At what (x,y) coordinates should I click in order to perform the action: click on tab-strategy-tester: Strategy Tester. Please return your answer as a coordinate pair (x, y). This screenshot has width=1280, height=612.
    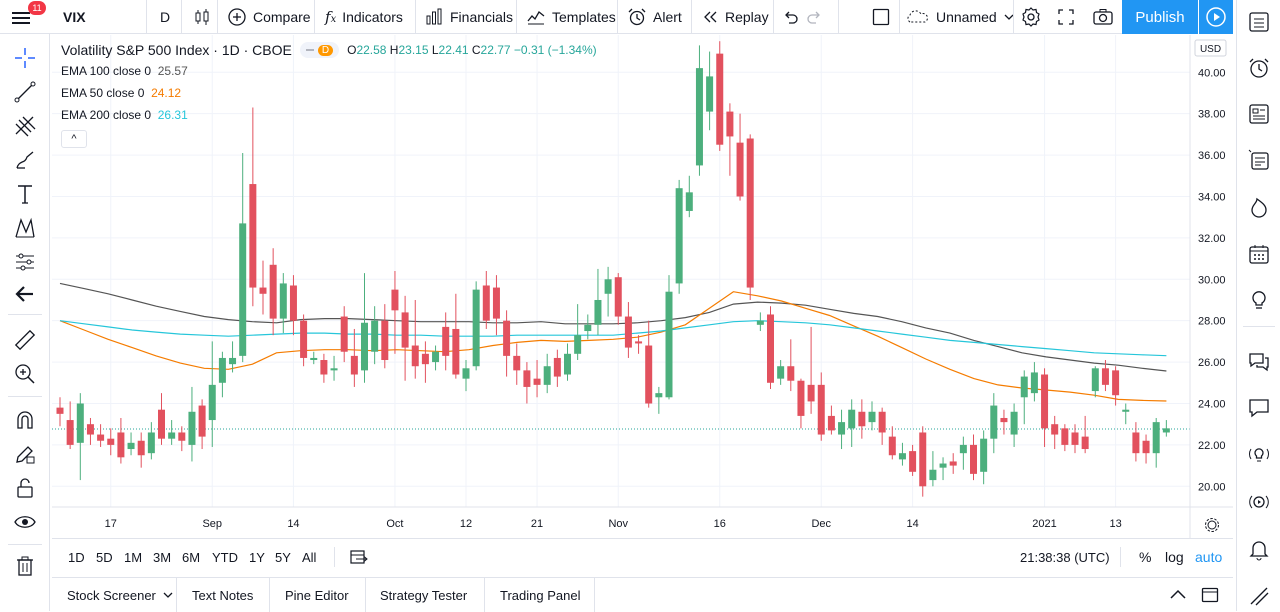
    Looking at the image, I should click on (424, 595).